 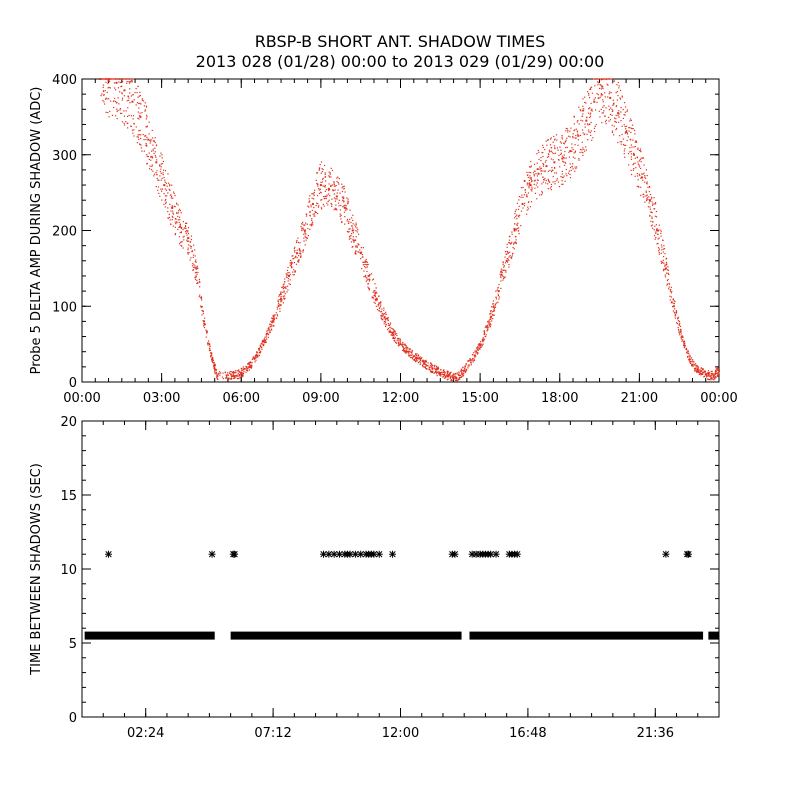 What do you see at coordinates (666, 554) in the screenshot?
I see `star-stroke` at bounding box center [666, 554].